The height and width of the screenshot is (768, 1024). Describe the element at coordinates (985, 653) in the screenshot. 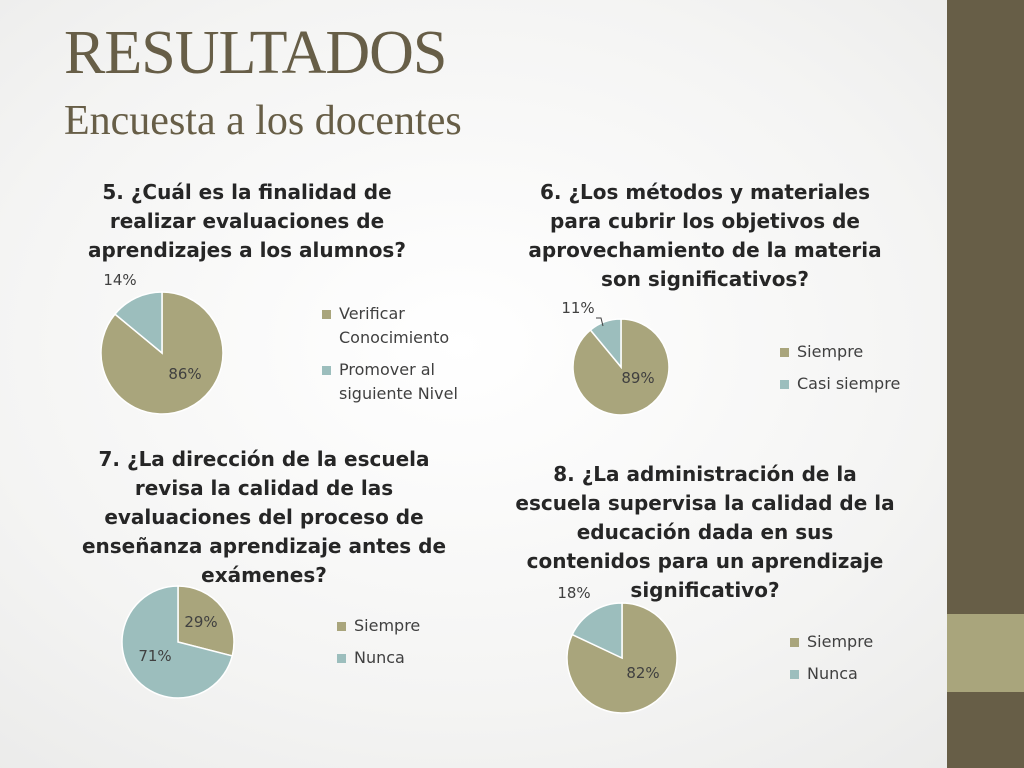

I see `side-bar-accent` at that location.